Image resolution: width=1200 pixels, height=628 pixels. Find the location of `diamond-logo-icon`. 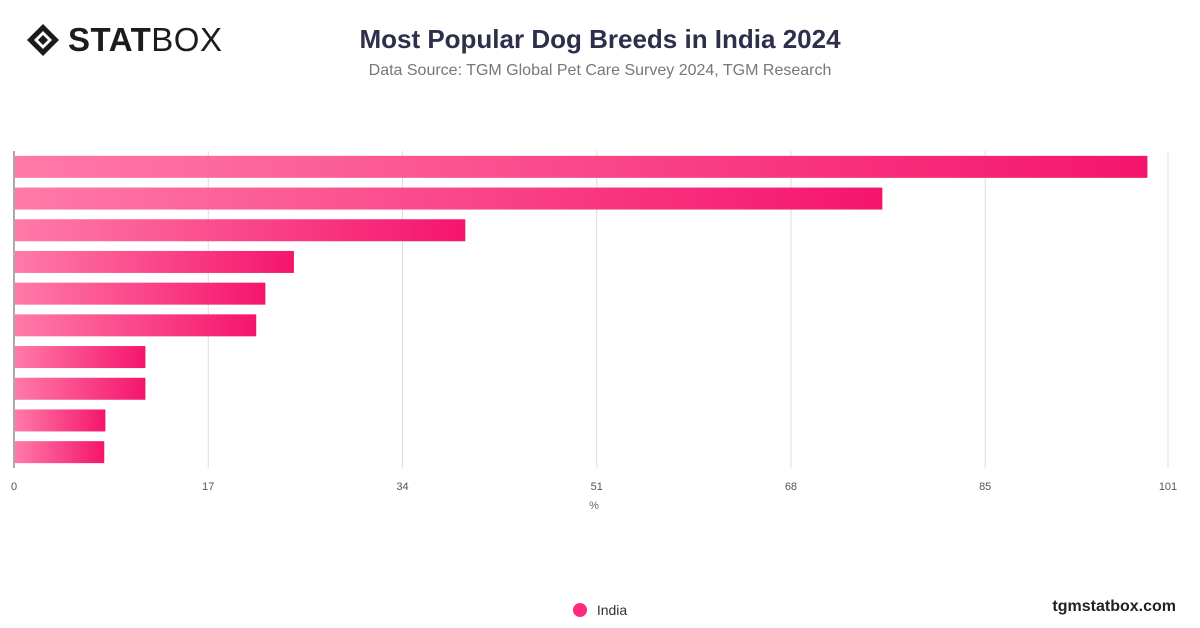

diamond-logo-icon is located at coordinates (43, 40).